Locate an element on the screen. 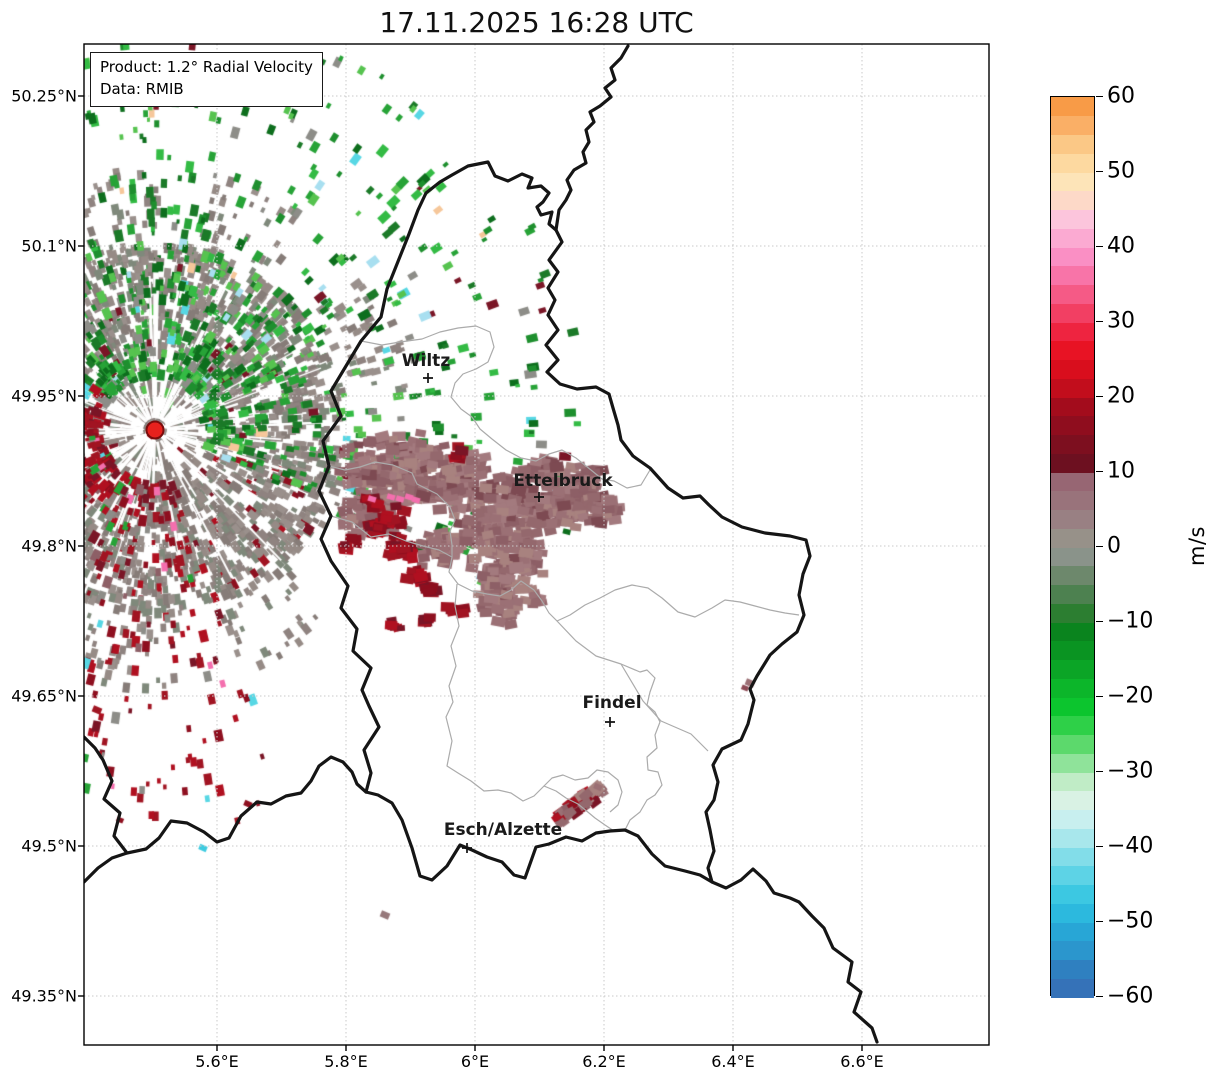 This screenshot has width=1207, height=1081. border-belgium-france is located at coordinates (226, 795).